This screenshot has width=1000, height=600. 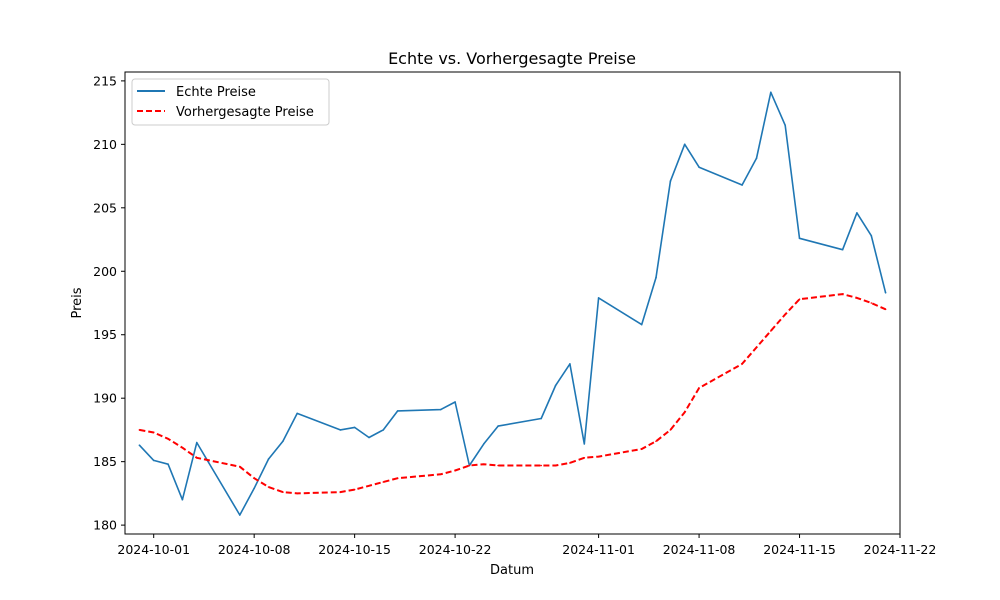 I want to click on y-tick-label: 200, so click(x=105, y=271).